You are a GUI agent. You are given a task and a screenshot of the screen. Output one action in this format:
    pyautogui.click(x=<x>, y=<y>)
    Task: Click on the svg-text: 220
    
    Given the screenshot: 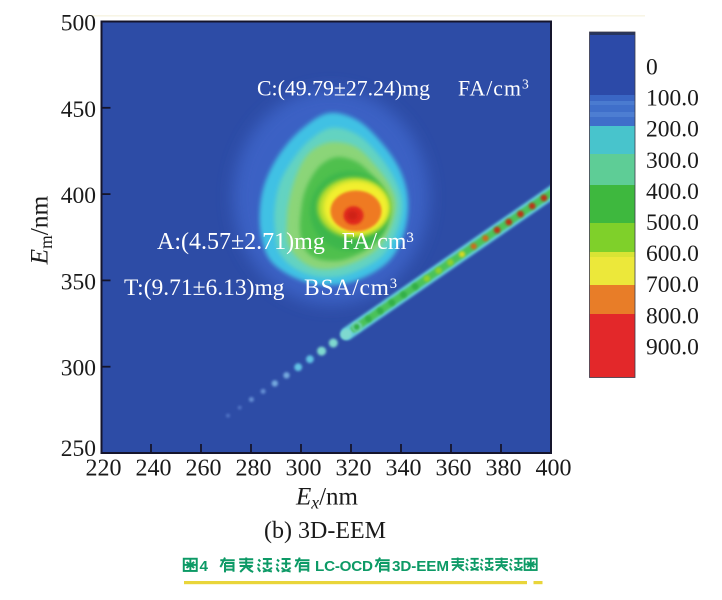 What is the action you would take?
    pyautogui.click(x=104, y=469)
    